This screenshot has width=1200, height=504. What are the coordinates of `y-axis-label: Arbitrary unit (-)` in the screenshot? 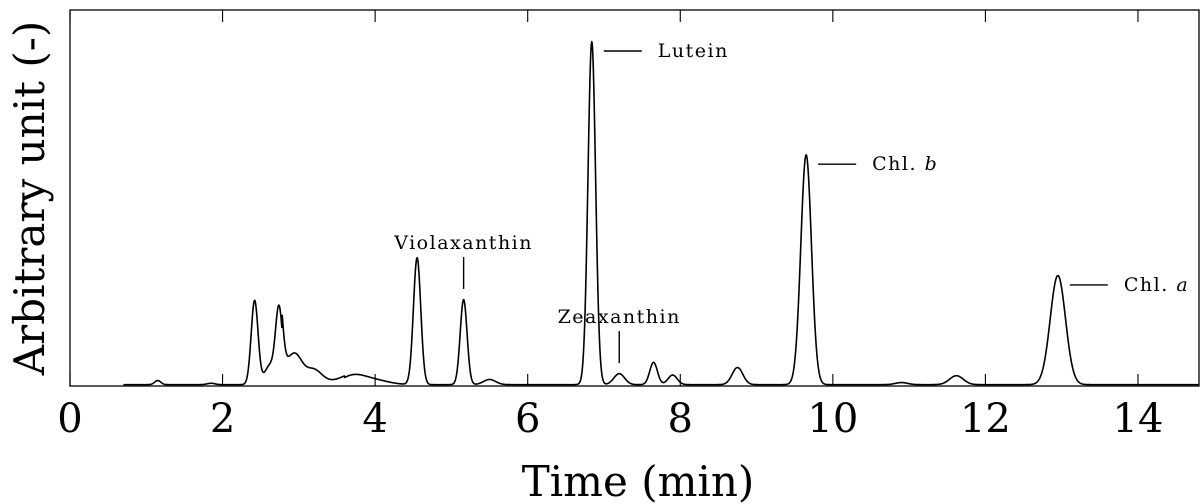 It's located at (29, 199).